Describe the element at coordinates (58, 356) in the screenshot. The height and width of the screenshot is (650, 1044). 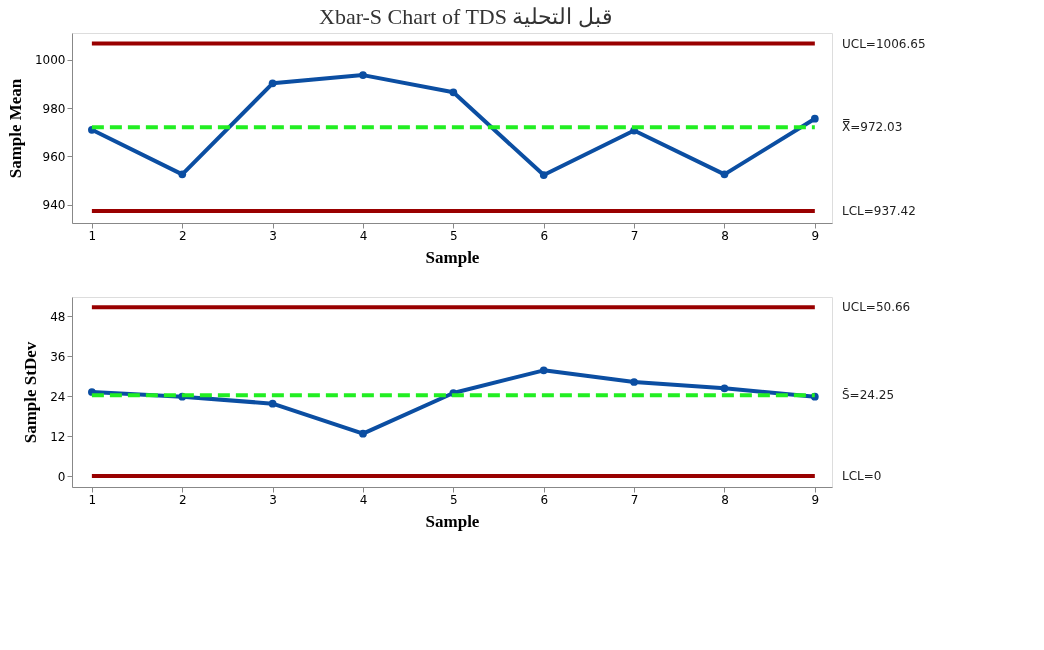
I see `y-tick-label: 36` at that location.